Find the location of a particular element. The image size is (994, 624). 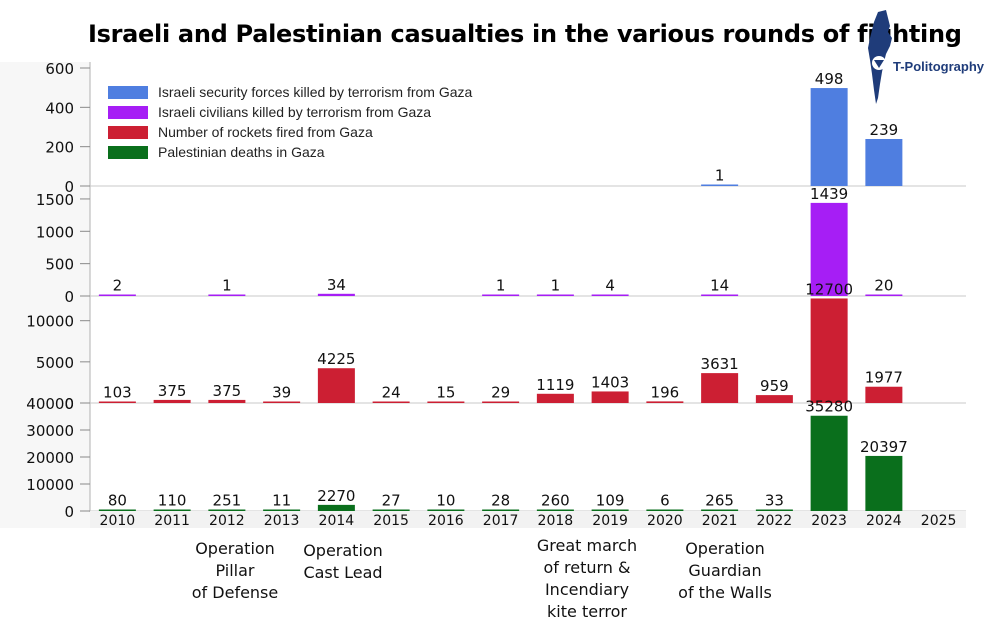

y-tick-label: 20000 is located at coordinates (50, 458).